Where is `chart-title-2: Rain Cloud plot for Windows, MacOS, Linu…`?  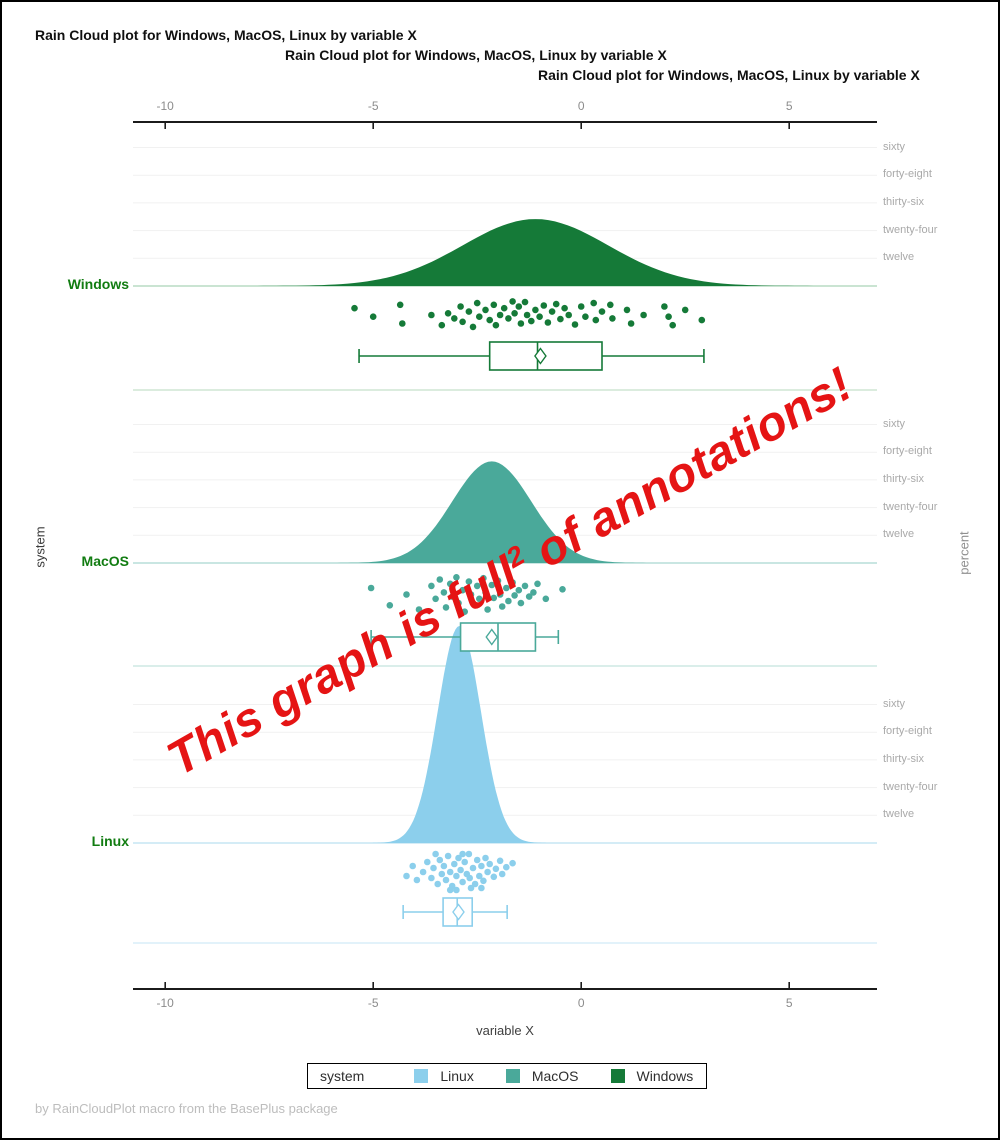
chart-title-2: Rain Cloud plot for Windows, MacOS, Linu… is located at coordinates (476, 55).